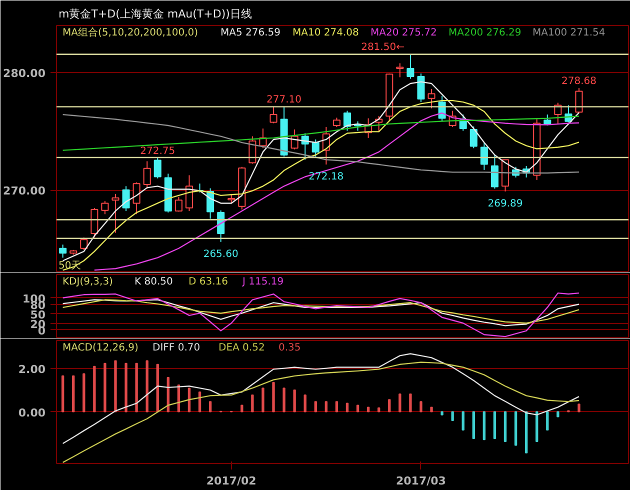 This screenshot has height=490, width=630. I want to click on text: DIFF 0.70, so click(176, 348).